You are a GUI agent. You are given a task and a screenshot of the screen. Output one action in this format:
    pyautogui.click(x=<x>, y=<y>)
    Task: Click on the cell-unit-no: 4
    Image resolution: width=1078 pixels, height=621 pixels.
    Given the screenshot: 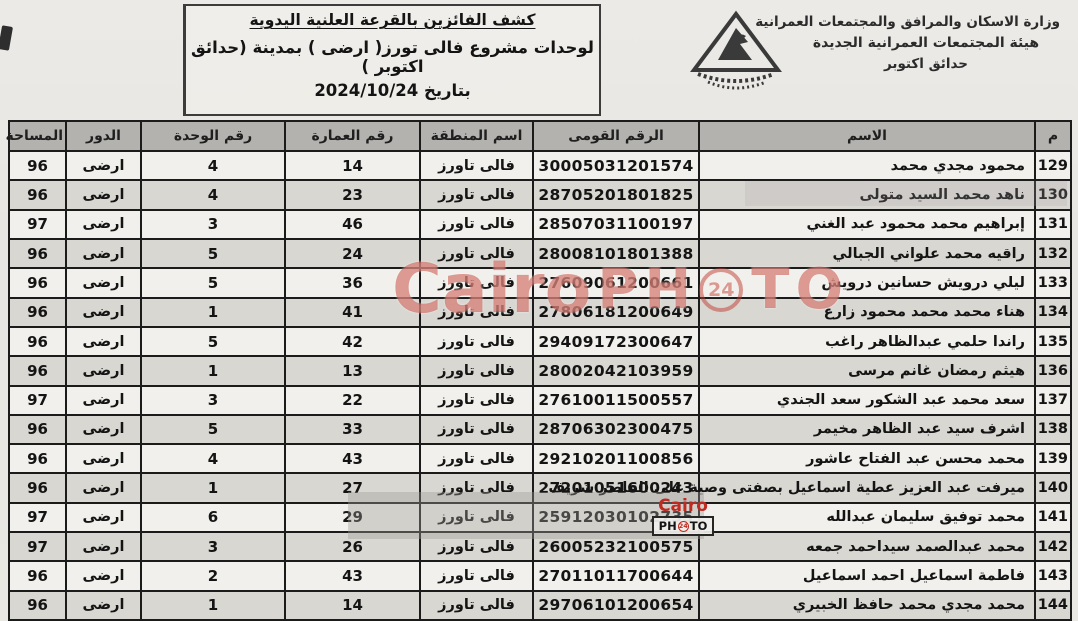 What is the action you would take?
    pyautogui.click(x=213, y=459)
    